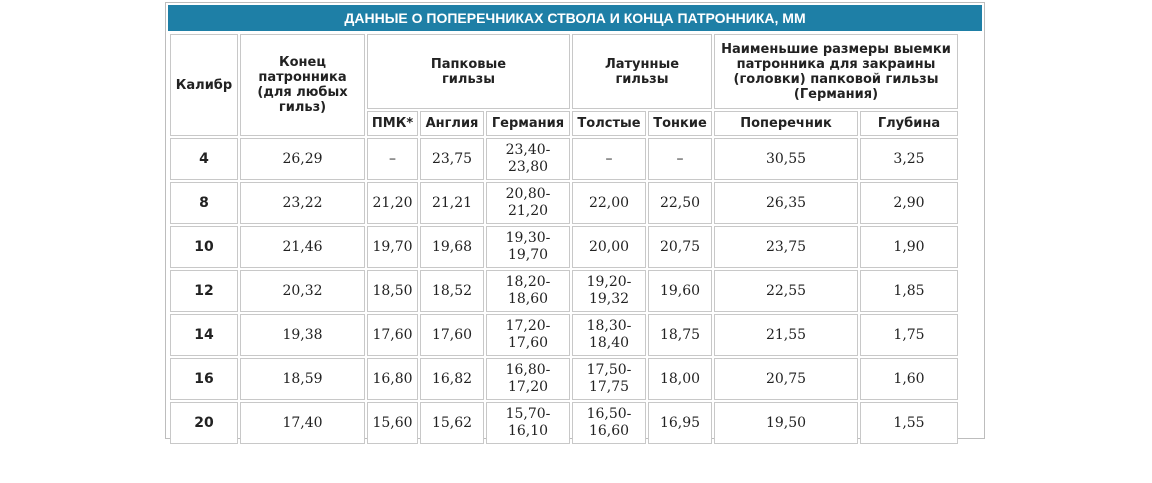 The height and width of the screenshot is (483, 1152). I want to click on cell-caliber: 12, so click(204, 291).